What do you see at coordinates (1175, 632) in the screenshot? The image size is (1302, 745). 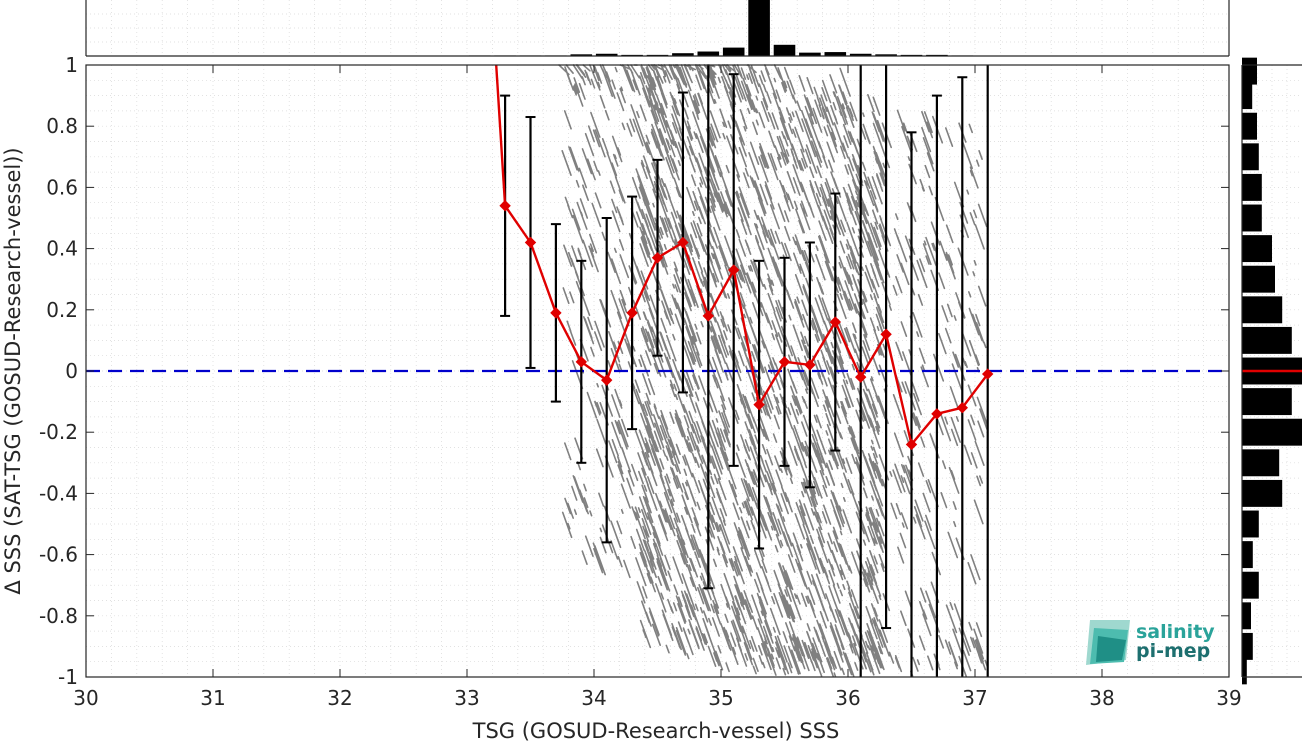 I see `logo-text-salinity: salinity` at bounding box center [1175, 632].